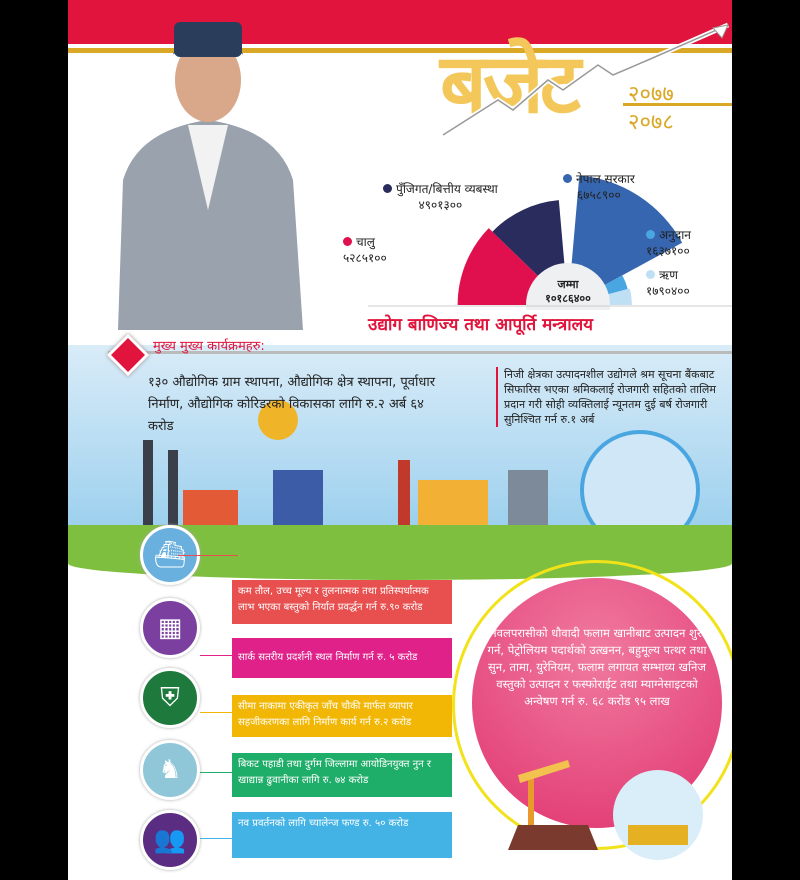 The image size is (800, 880). I want to click on section-title: मुख्य मुख्य कार्यक्रमहरु:, so click(209, 346).